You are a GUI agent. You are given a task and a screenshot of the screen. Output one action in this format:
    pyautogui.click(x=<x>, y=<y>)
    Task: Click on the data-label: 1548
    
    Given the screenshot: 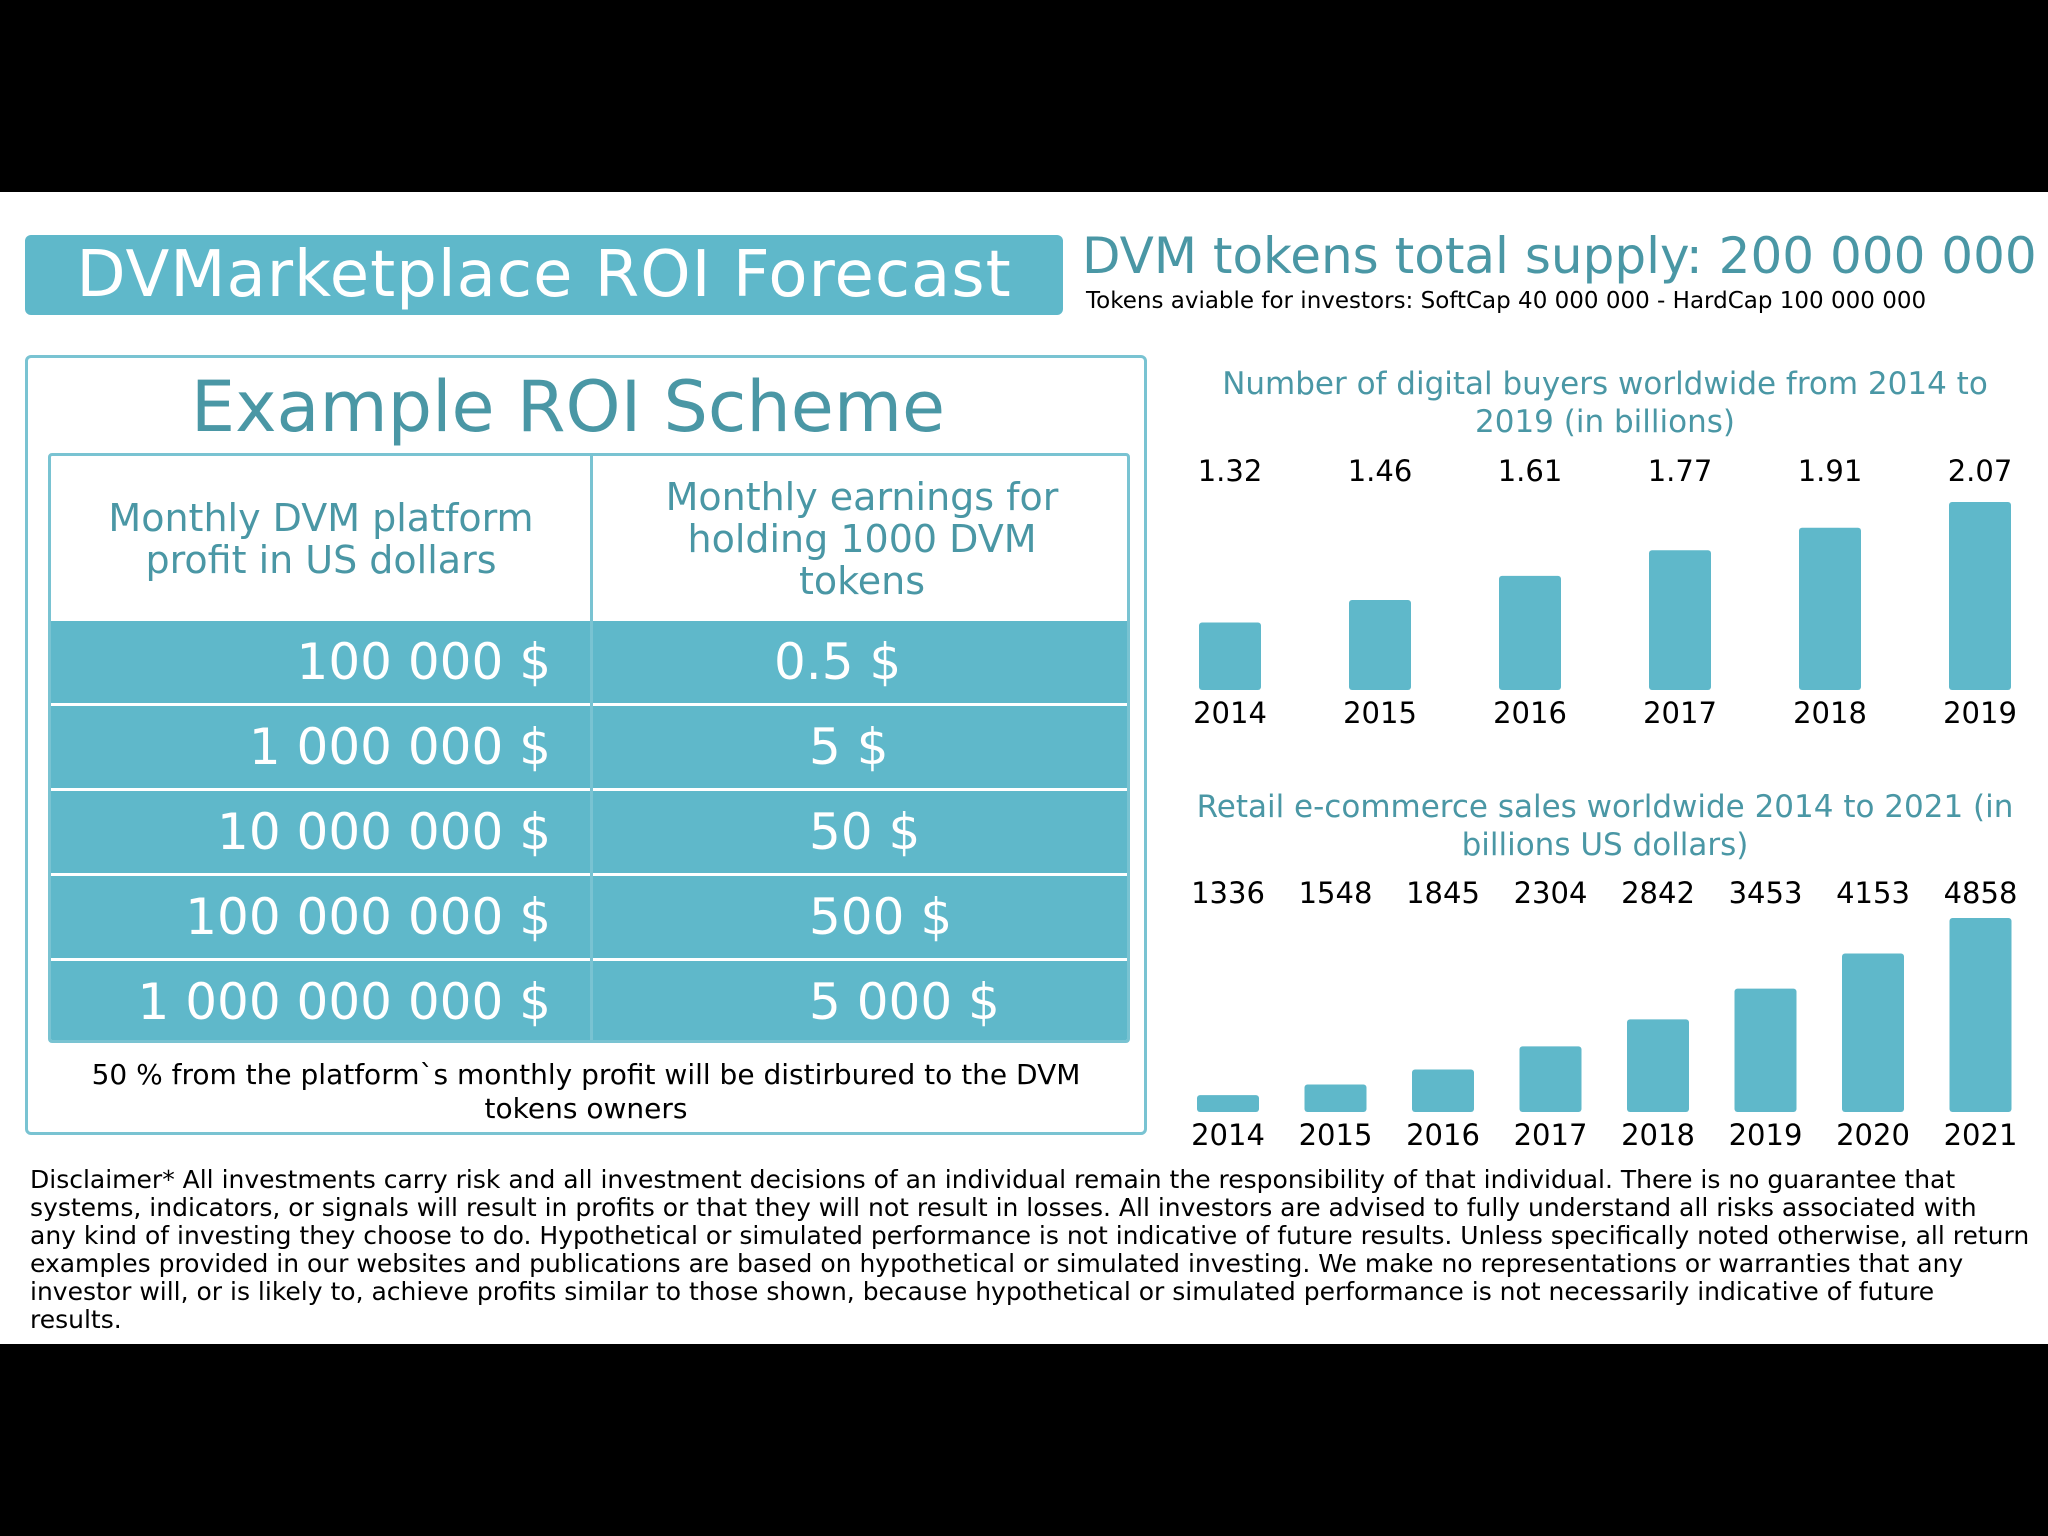 What is the action you would take?
    pyautogui.click(x=1336, y=893)
    